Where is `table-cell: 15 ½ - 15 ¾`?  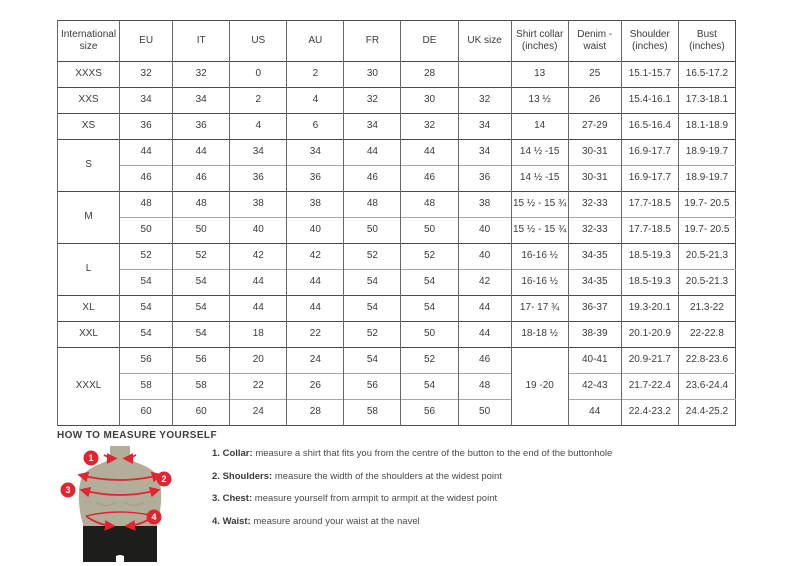
table-cell: 15 ½ - 15 ¾ is located at coordinates (539, 204).